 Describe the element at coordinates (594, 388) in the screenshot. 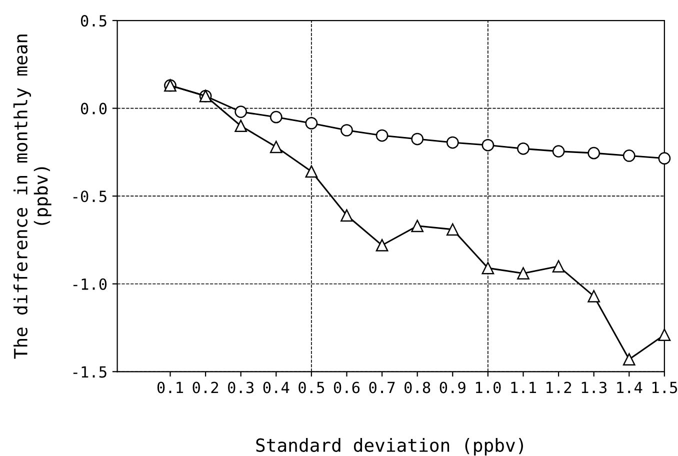

I see `x-tick-label: 1.3` at that location.